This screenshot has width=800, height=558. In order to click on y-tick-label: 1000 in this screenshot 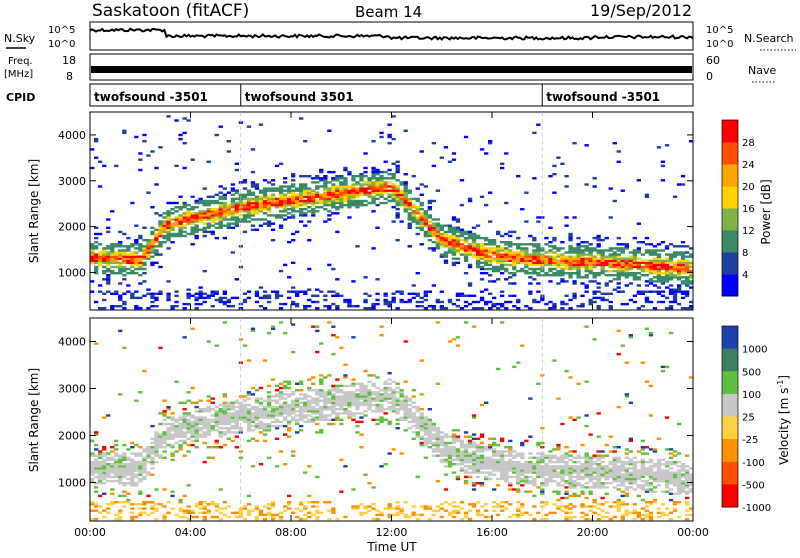, I will do `click(72, 272)`.